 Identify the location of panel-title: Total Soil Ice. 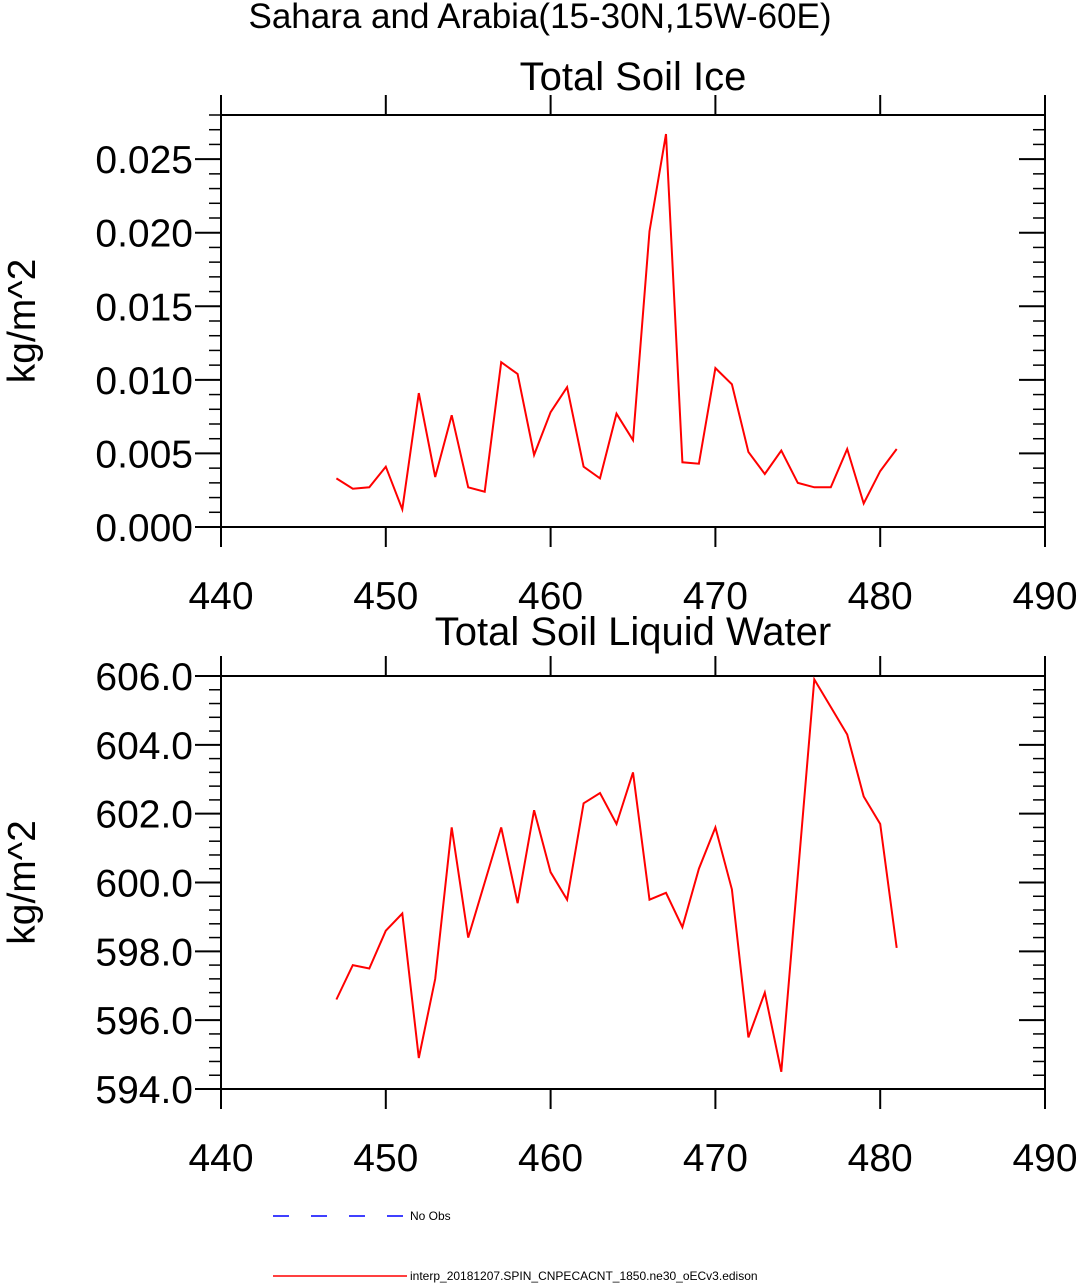
(633, 77).